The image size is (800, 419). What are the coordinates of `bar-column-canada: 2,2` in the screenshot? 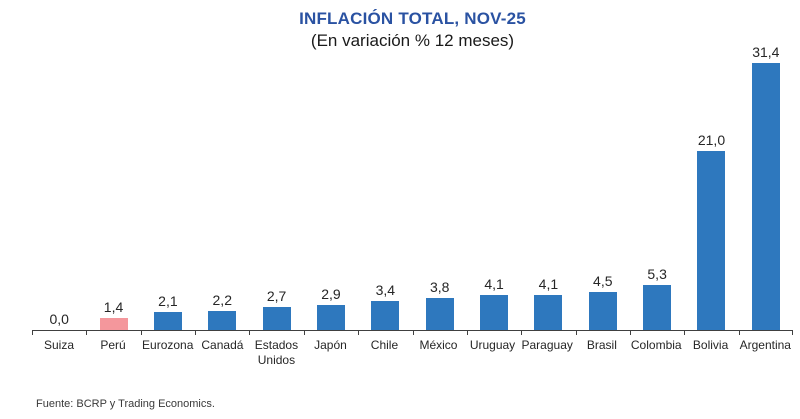 It's located at (222, 185).